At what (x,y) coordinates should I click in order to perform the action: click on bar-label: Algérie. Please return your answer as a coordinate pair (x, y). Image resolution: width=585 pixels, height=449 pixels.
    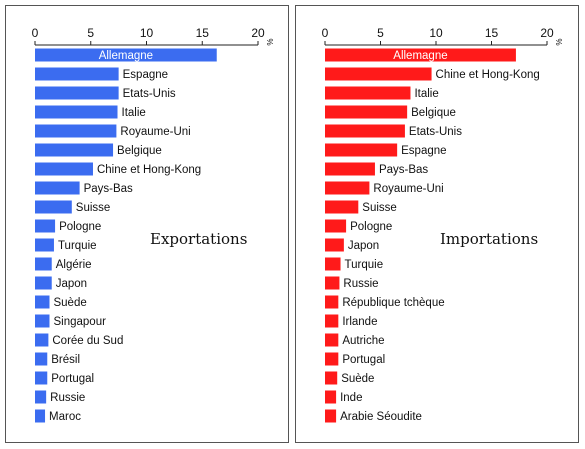
    Looking at the image, I should click on (74, 265).